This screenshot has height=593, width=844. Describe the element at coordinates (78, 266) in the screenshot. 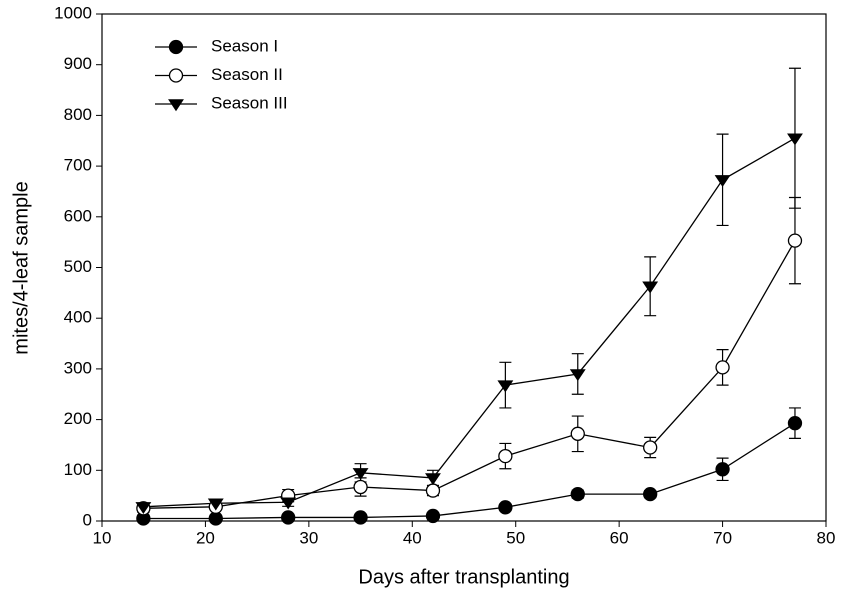

I see `y-tick-label: 500` at that location.